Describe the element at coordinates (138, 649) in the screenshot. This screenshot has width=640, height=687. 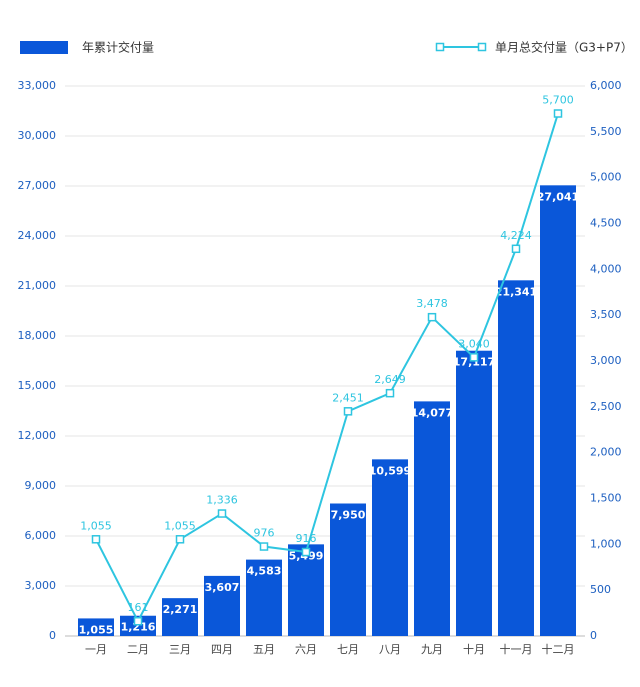
I see `x-tick-label: 二月` at that location.